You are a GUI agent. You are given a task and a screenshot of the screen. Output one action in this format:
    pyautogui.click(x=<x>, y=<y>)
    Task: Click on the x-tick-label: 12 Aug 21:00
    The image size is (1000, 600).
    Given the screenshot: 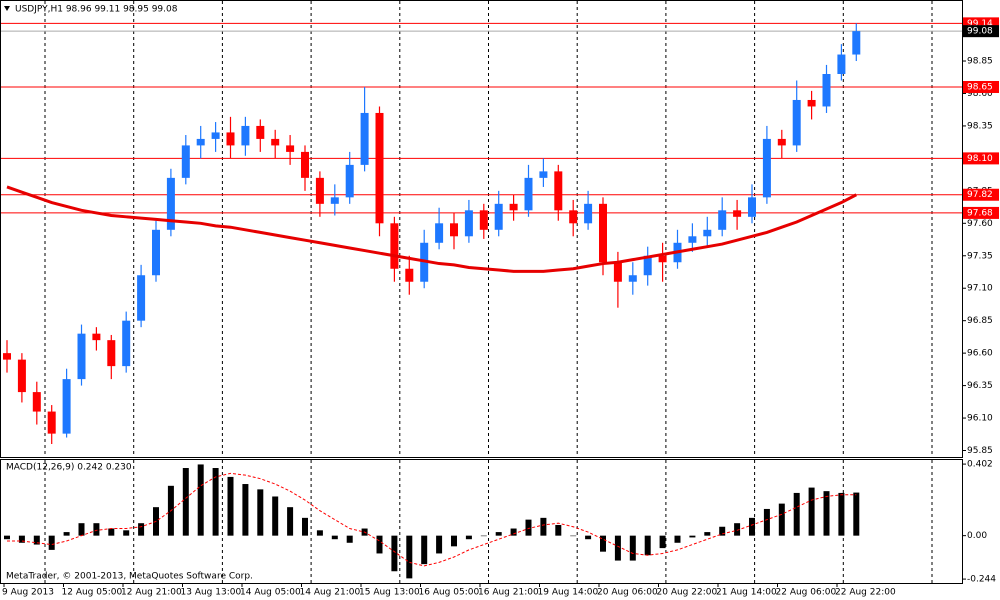 What is the action you would take?
    pyautogui.click(x=151, y=593)
    